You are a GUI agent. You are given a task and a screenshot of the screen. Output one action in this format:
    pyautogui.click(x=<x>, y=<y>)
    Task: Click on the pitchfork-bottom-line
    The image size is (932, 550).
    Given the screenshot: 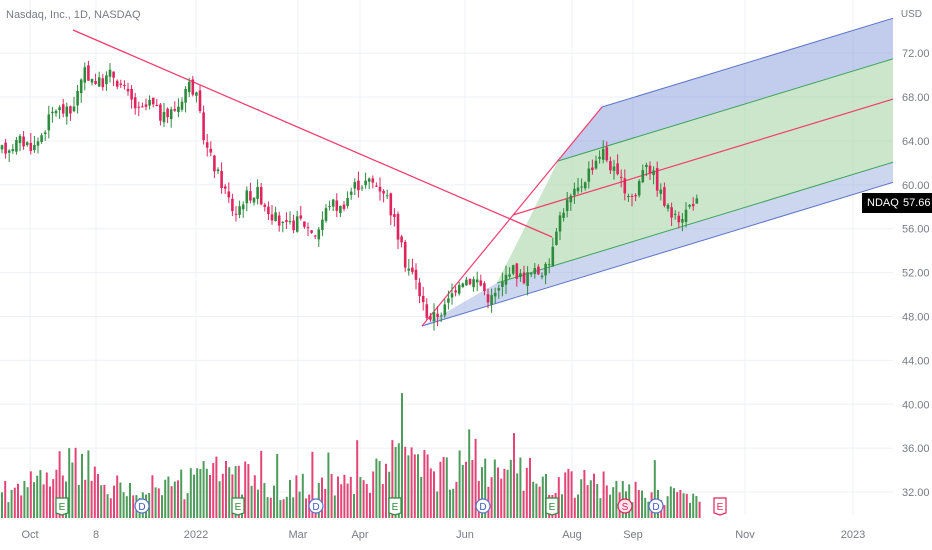 What is the action you would take?
    pyautogui.click(x=657, y=254)
    